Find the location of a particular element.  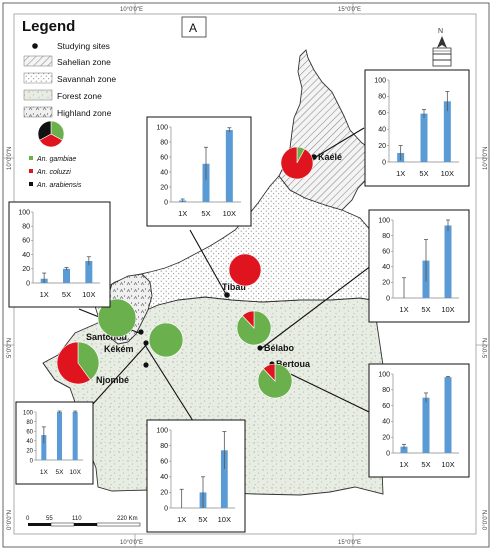

graticule-left-2: 5°0'0"N is located at coordinates (10, 348).